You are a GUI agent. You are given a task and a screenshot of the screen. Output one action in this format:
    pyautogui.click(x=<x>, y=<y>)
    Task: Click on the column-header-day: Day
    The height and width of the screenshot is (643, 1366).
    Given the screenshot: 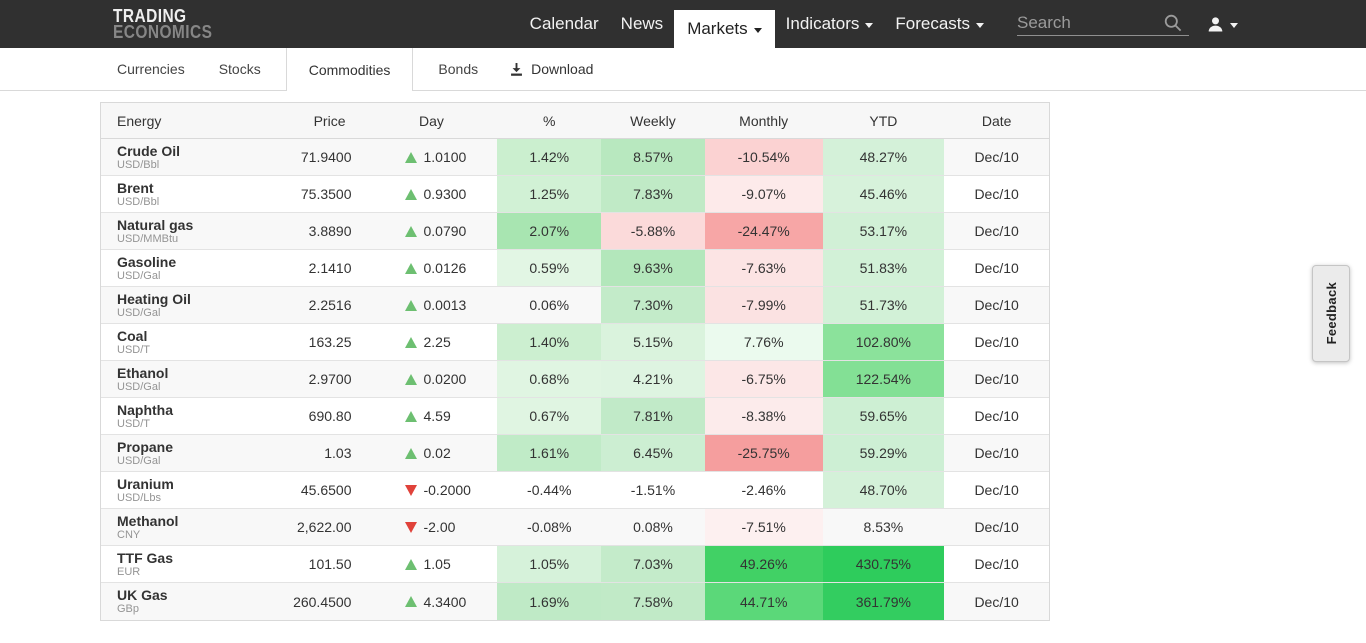 What is the action you would take?
    pyautogui.click(x=431, y=121)
    